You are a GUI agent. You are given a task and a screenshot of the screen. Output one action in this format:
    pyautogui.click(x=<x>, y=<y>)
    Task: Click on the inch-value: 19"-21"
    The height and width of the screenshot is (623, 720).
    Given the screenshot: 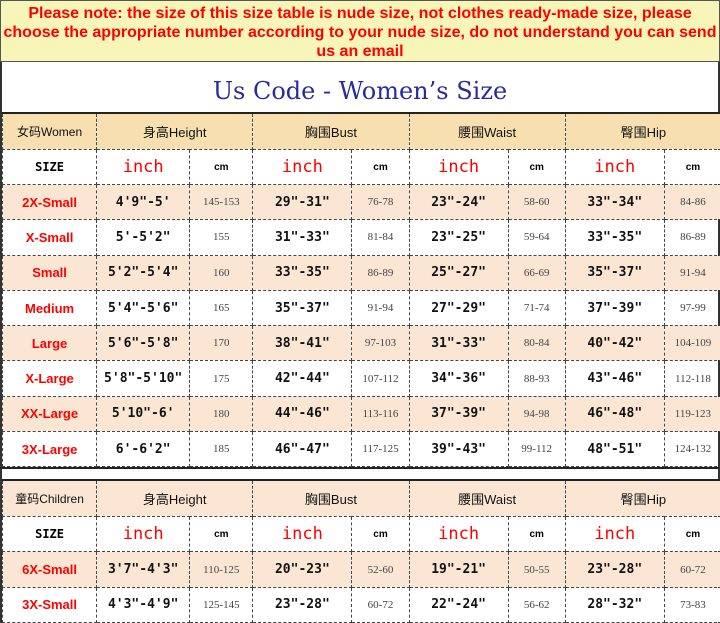 What is the action you would take?
    pyautogui.click(x=458, y=569)
    